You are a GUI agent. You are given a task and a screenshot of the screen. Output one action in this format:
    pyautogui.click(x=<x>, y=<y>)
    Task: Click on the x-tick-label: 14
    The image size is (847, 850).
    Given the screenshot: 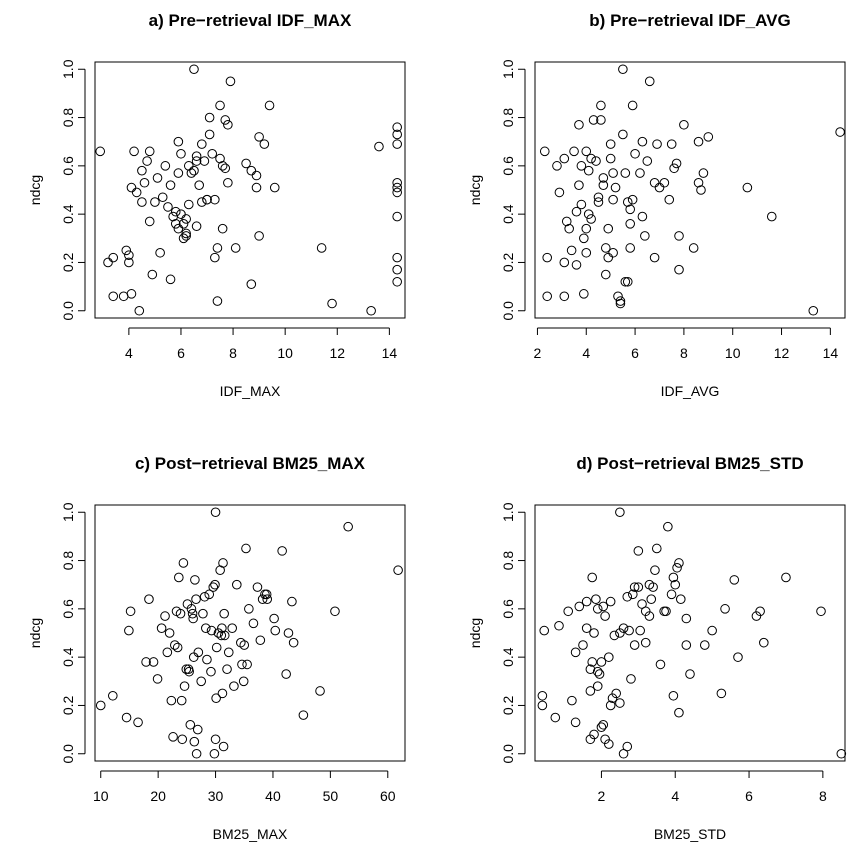 What is the action you would take?
    pyautogui.click(x=390, y=353)
    